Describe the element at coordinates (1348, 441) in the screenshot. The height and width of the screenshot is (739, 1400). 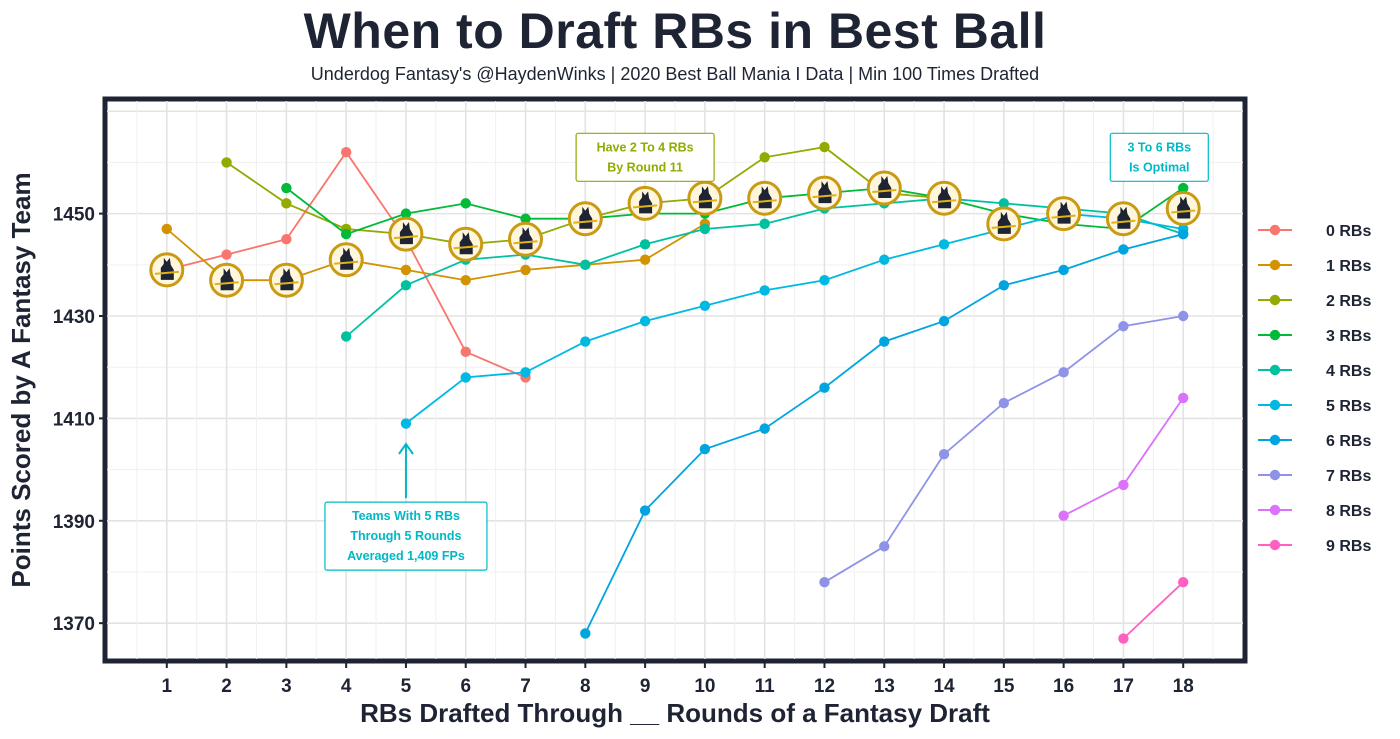
I see `legend-label: 6 RBs` at that location.